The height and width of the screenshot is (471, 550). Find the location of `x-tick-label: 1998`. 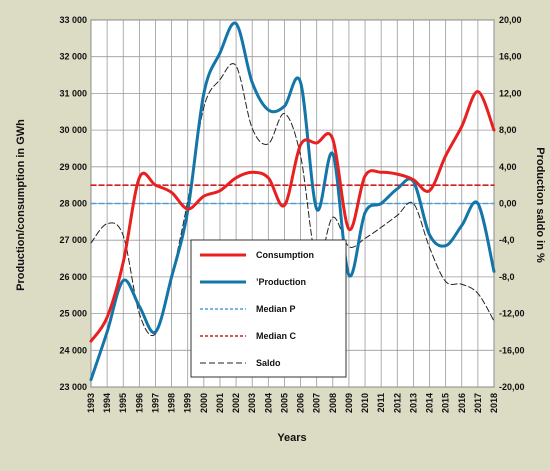

x-tick-label: 1998 is located at coordinates (172, 403).